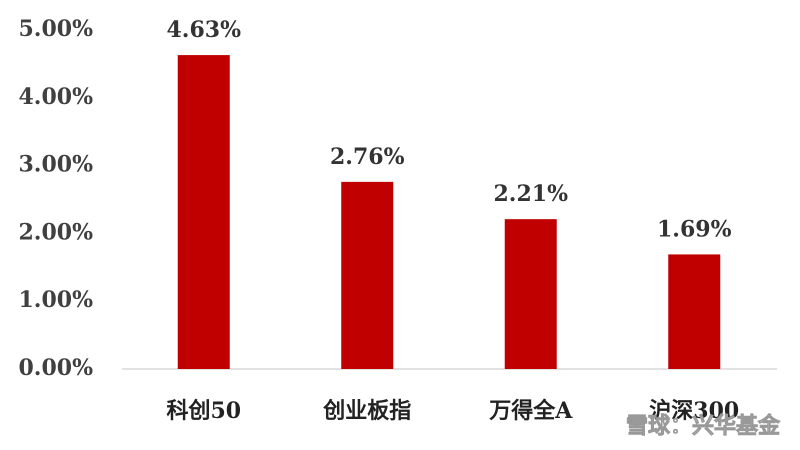  I want to click on data-label: 1.69%, so click(694, 229).